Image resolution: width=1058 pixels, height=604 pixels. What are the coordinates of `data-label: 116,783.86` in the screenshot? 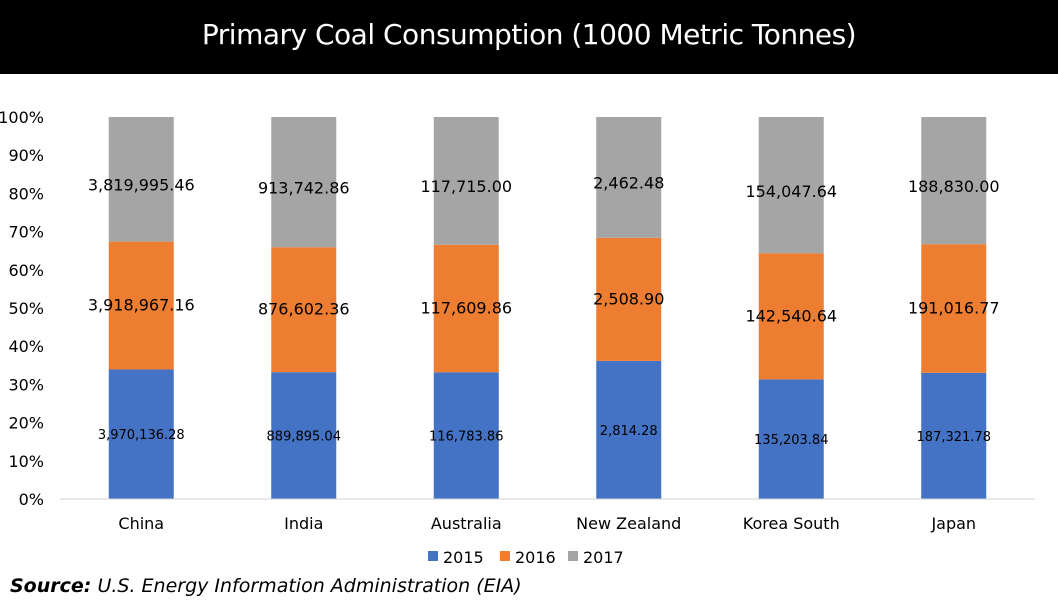 It's located at (466, 437).